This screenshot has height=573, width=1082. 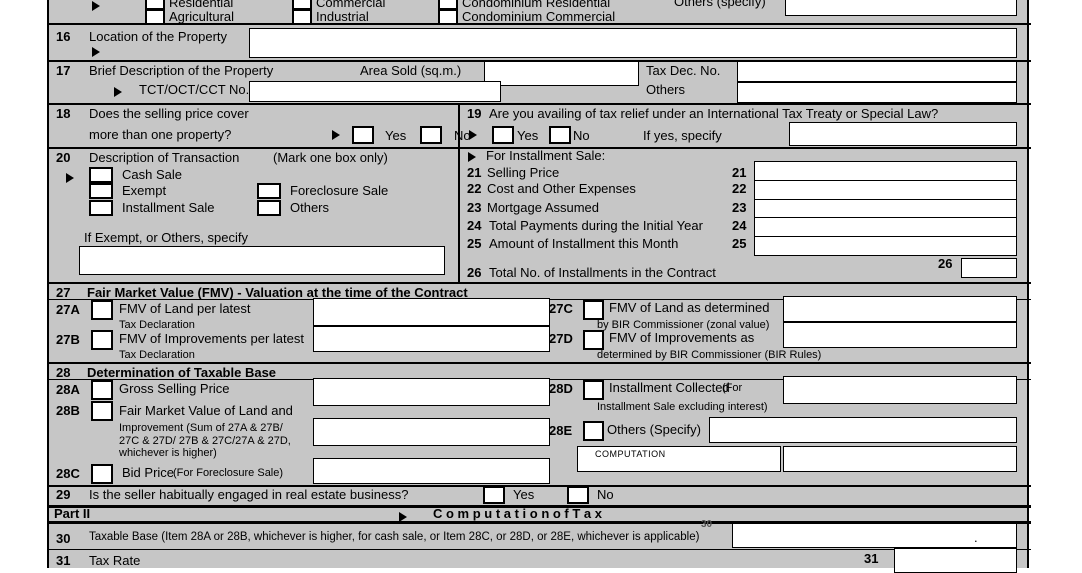 I want to click on input-mortgage-assumed, so click(x=885, y=209).